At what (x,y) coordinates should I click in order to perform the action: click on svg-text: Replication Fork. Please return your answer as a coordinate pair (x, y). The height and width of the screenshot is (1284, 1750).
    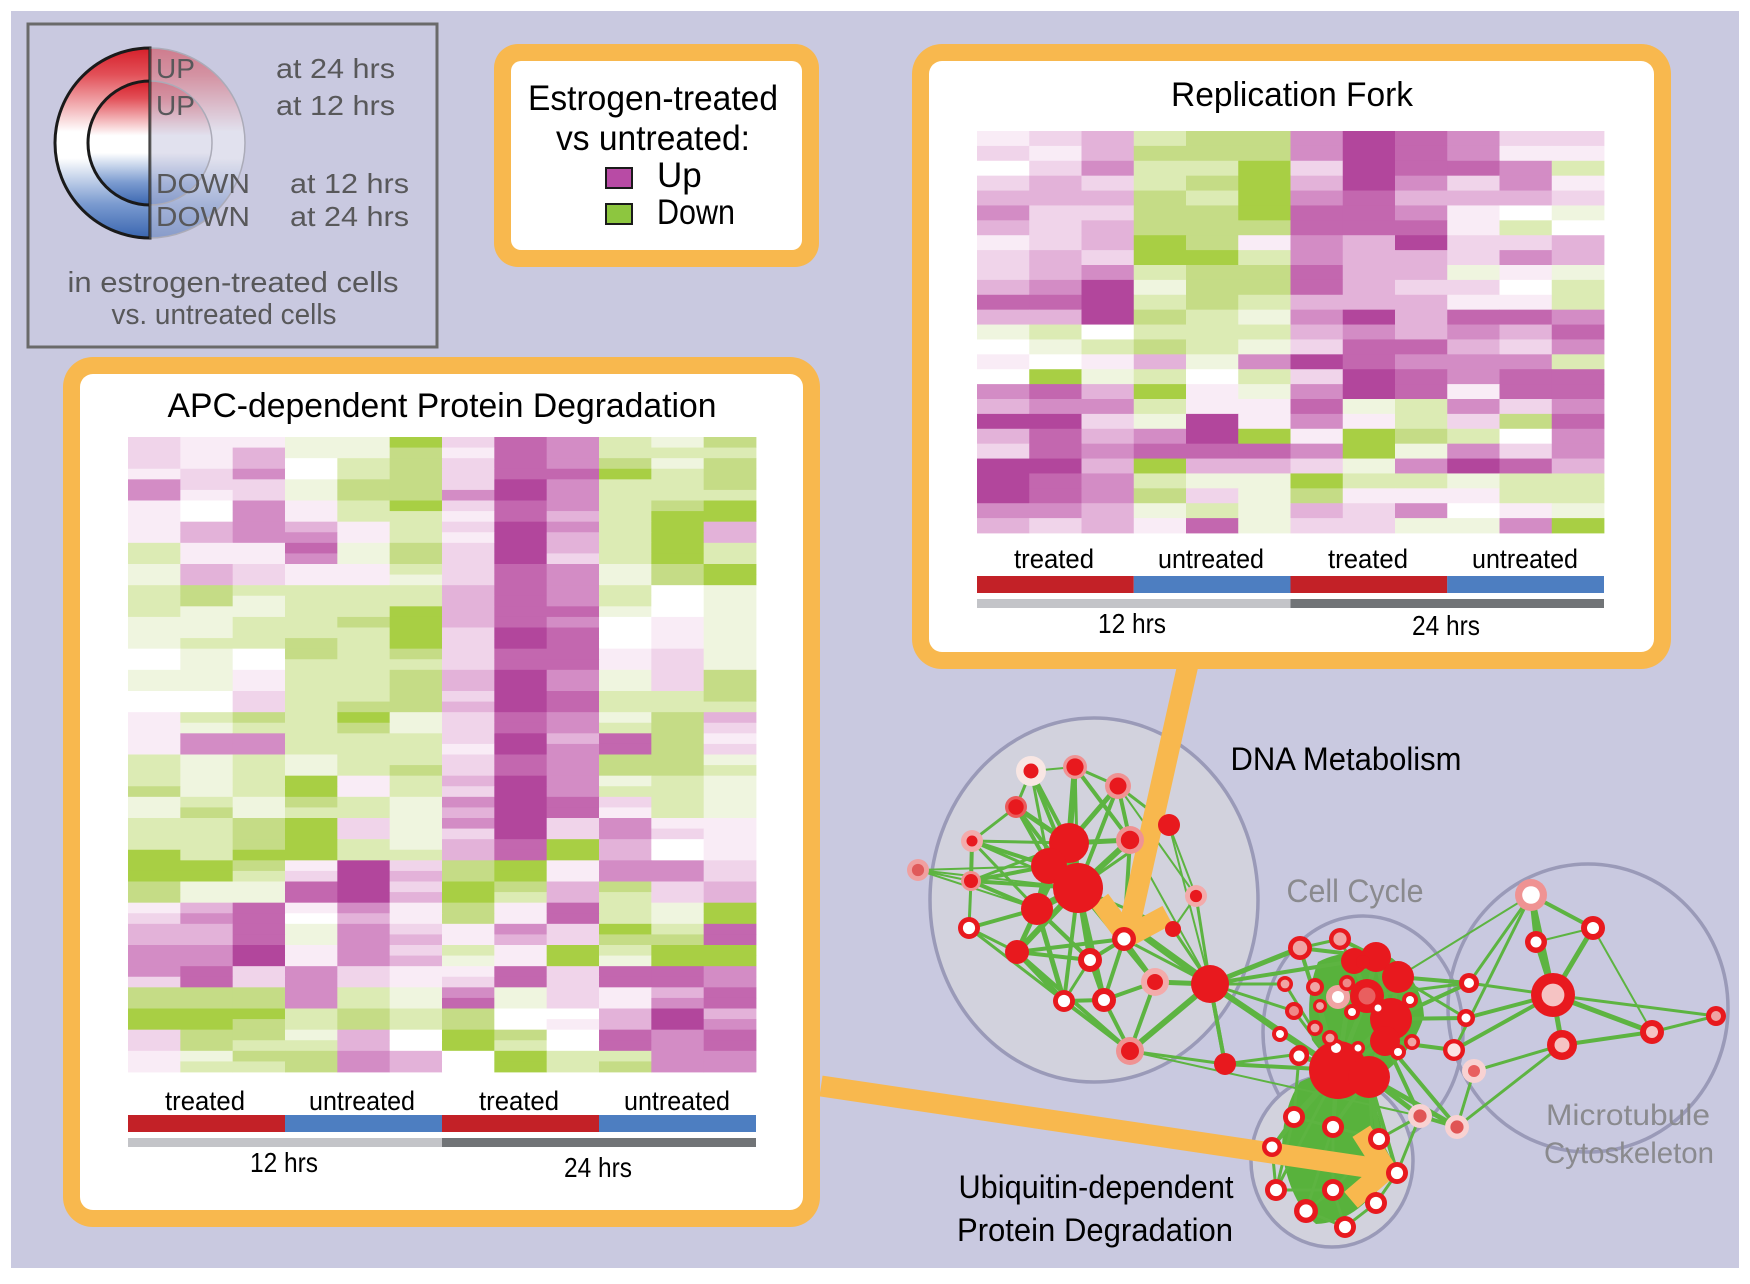
    Looking at the image, I should click on (1292, 95).